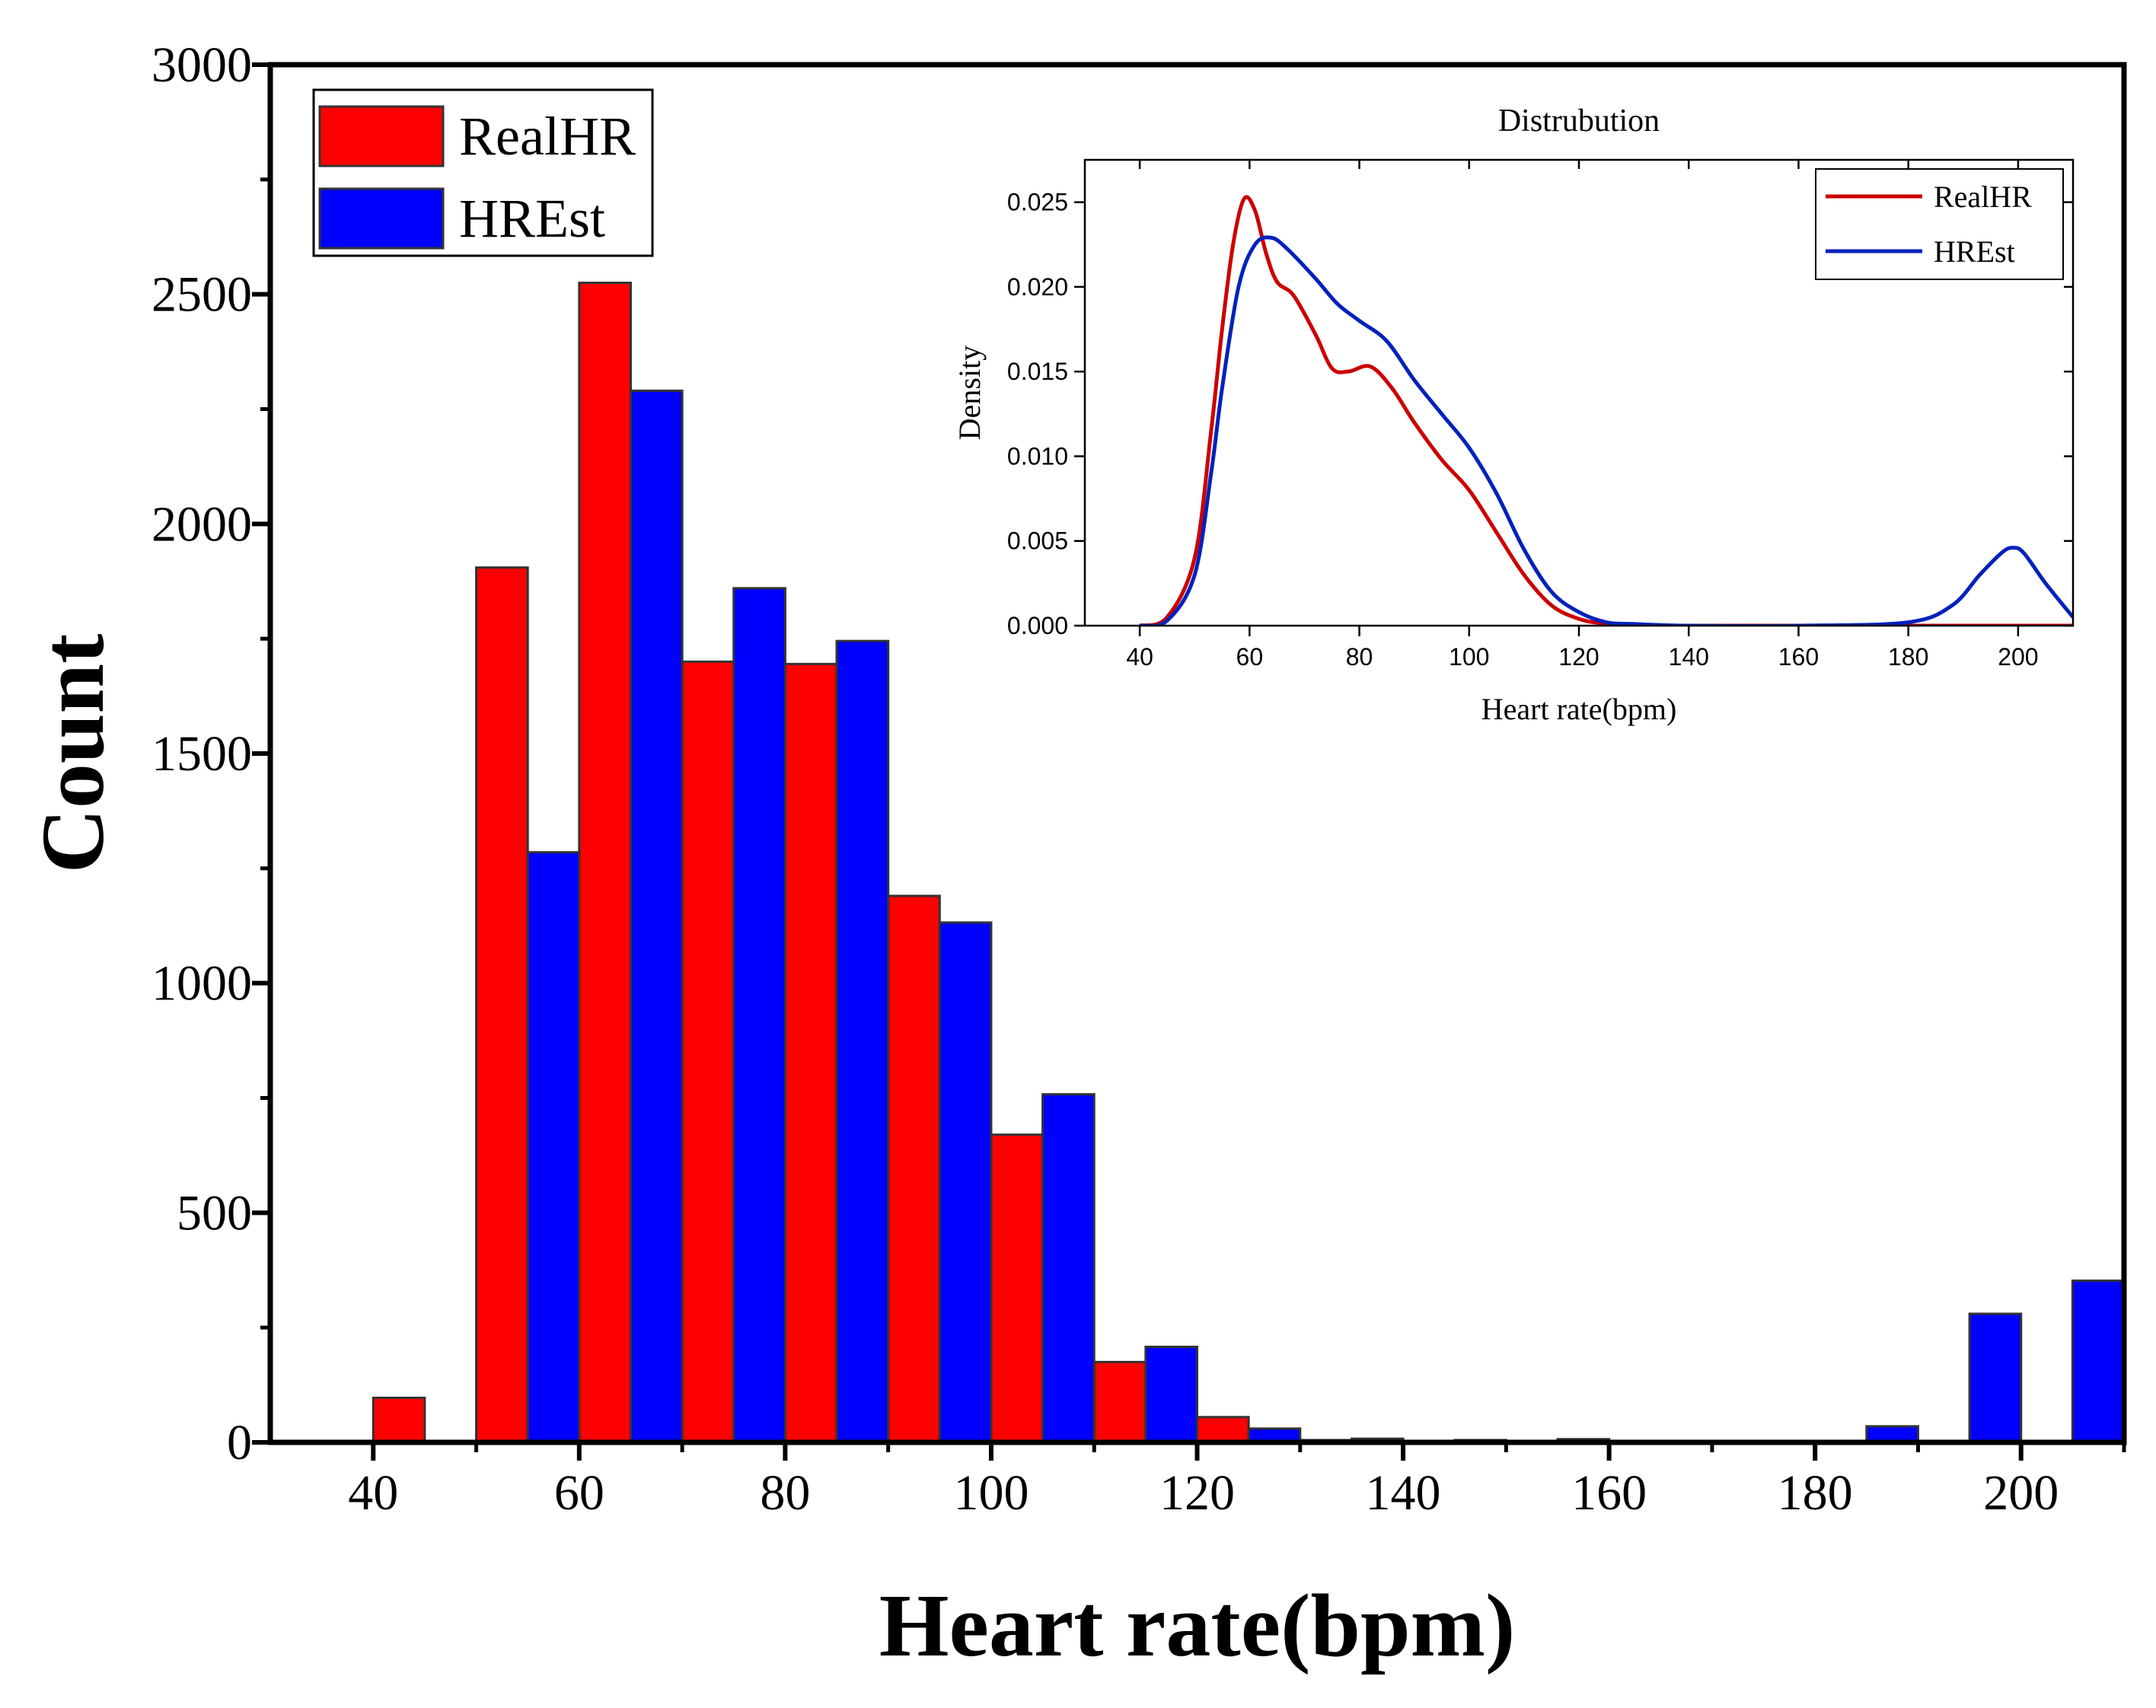 The width and height of the screenshot is (2156, 1708). What do you see at coordinates (1579, 709) in the screenshot?
I see `inset-x-axis-title: Heart rate(bpm)` at bounding box center [1579, 709].